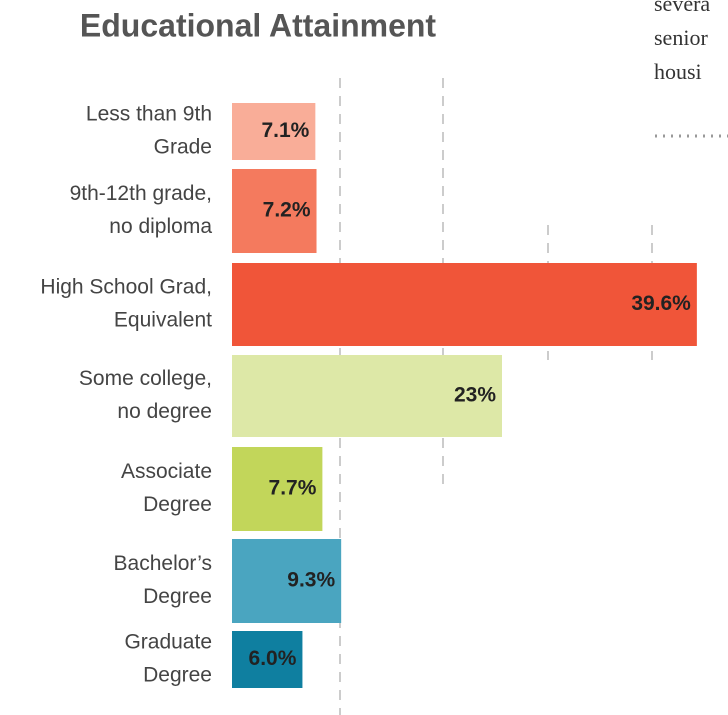 The height and width of the screenshot is (715, 728). I want to click on side-text: housi, so click(678, 71).